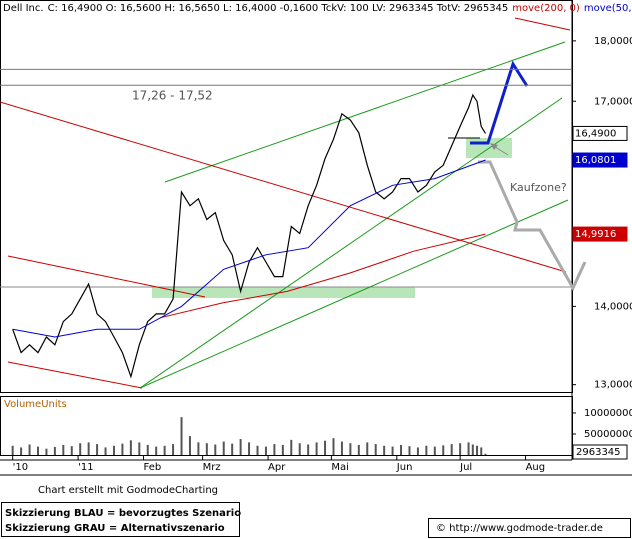  Describe the element at coordinates (595, 160) in the screenshot. I see `last-value-label: 16,0801` at that location.